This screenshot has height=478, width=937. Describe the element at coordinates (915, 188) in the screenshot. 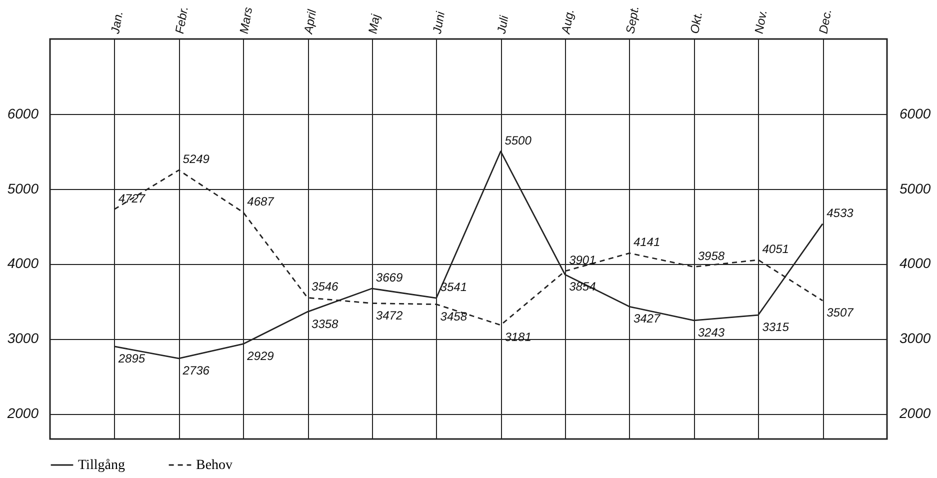

I see `y2-tick-label: 5000` at that location.